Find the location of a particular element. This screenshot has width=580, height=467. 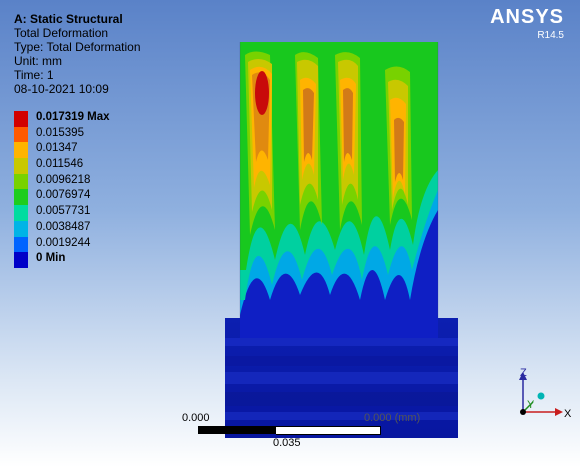

iso-ball-icon is located at coordinates (541, 396).